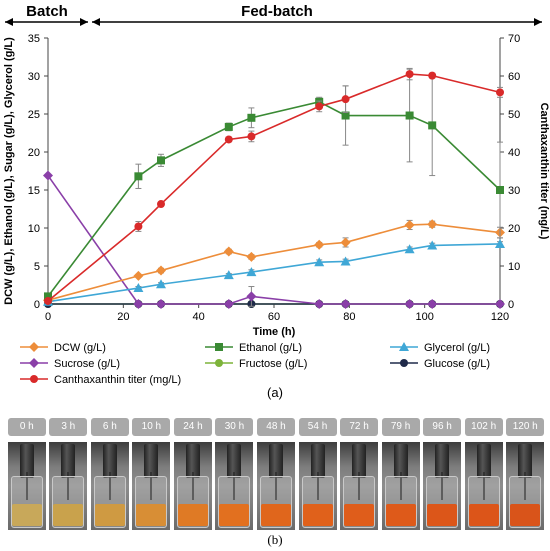  I want to click on timepoint-label: 3 h, so click(68, 427).